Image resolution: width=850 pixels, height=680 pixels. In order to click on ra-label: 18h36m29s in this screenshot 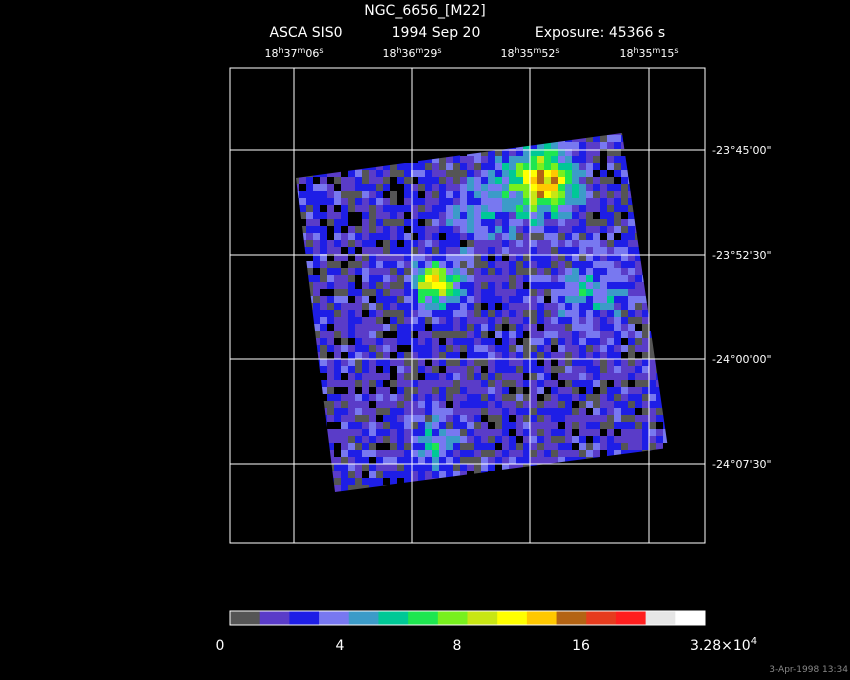, I will do `click(411, 53)`.